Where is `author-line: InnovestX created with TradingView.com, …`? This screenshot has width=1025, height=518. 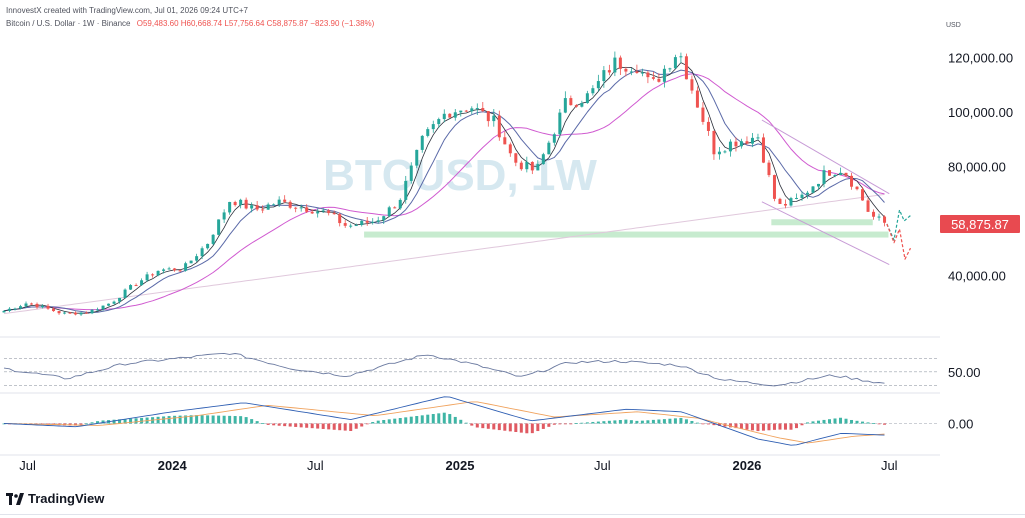
author-line: InnovestX created with TradingView.com, … is located at coordinates (127, 10).